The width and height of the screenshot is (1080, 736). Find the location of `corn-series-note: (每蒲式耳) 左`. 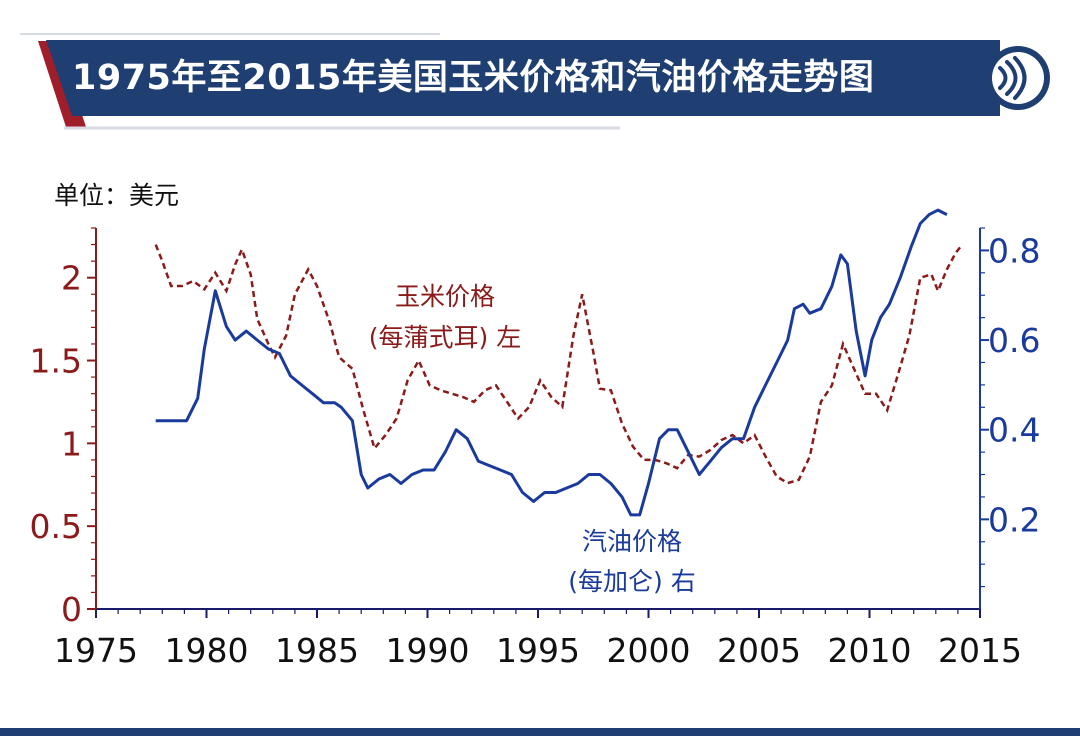

corn-series-note: (每蒲式耳) 左 is located at coordinates (445, 337).